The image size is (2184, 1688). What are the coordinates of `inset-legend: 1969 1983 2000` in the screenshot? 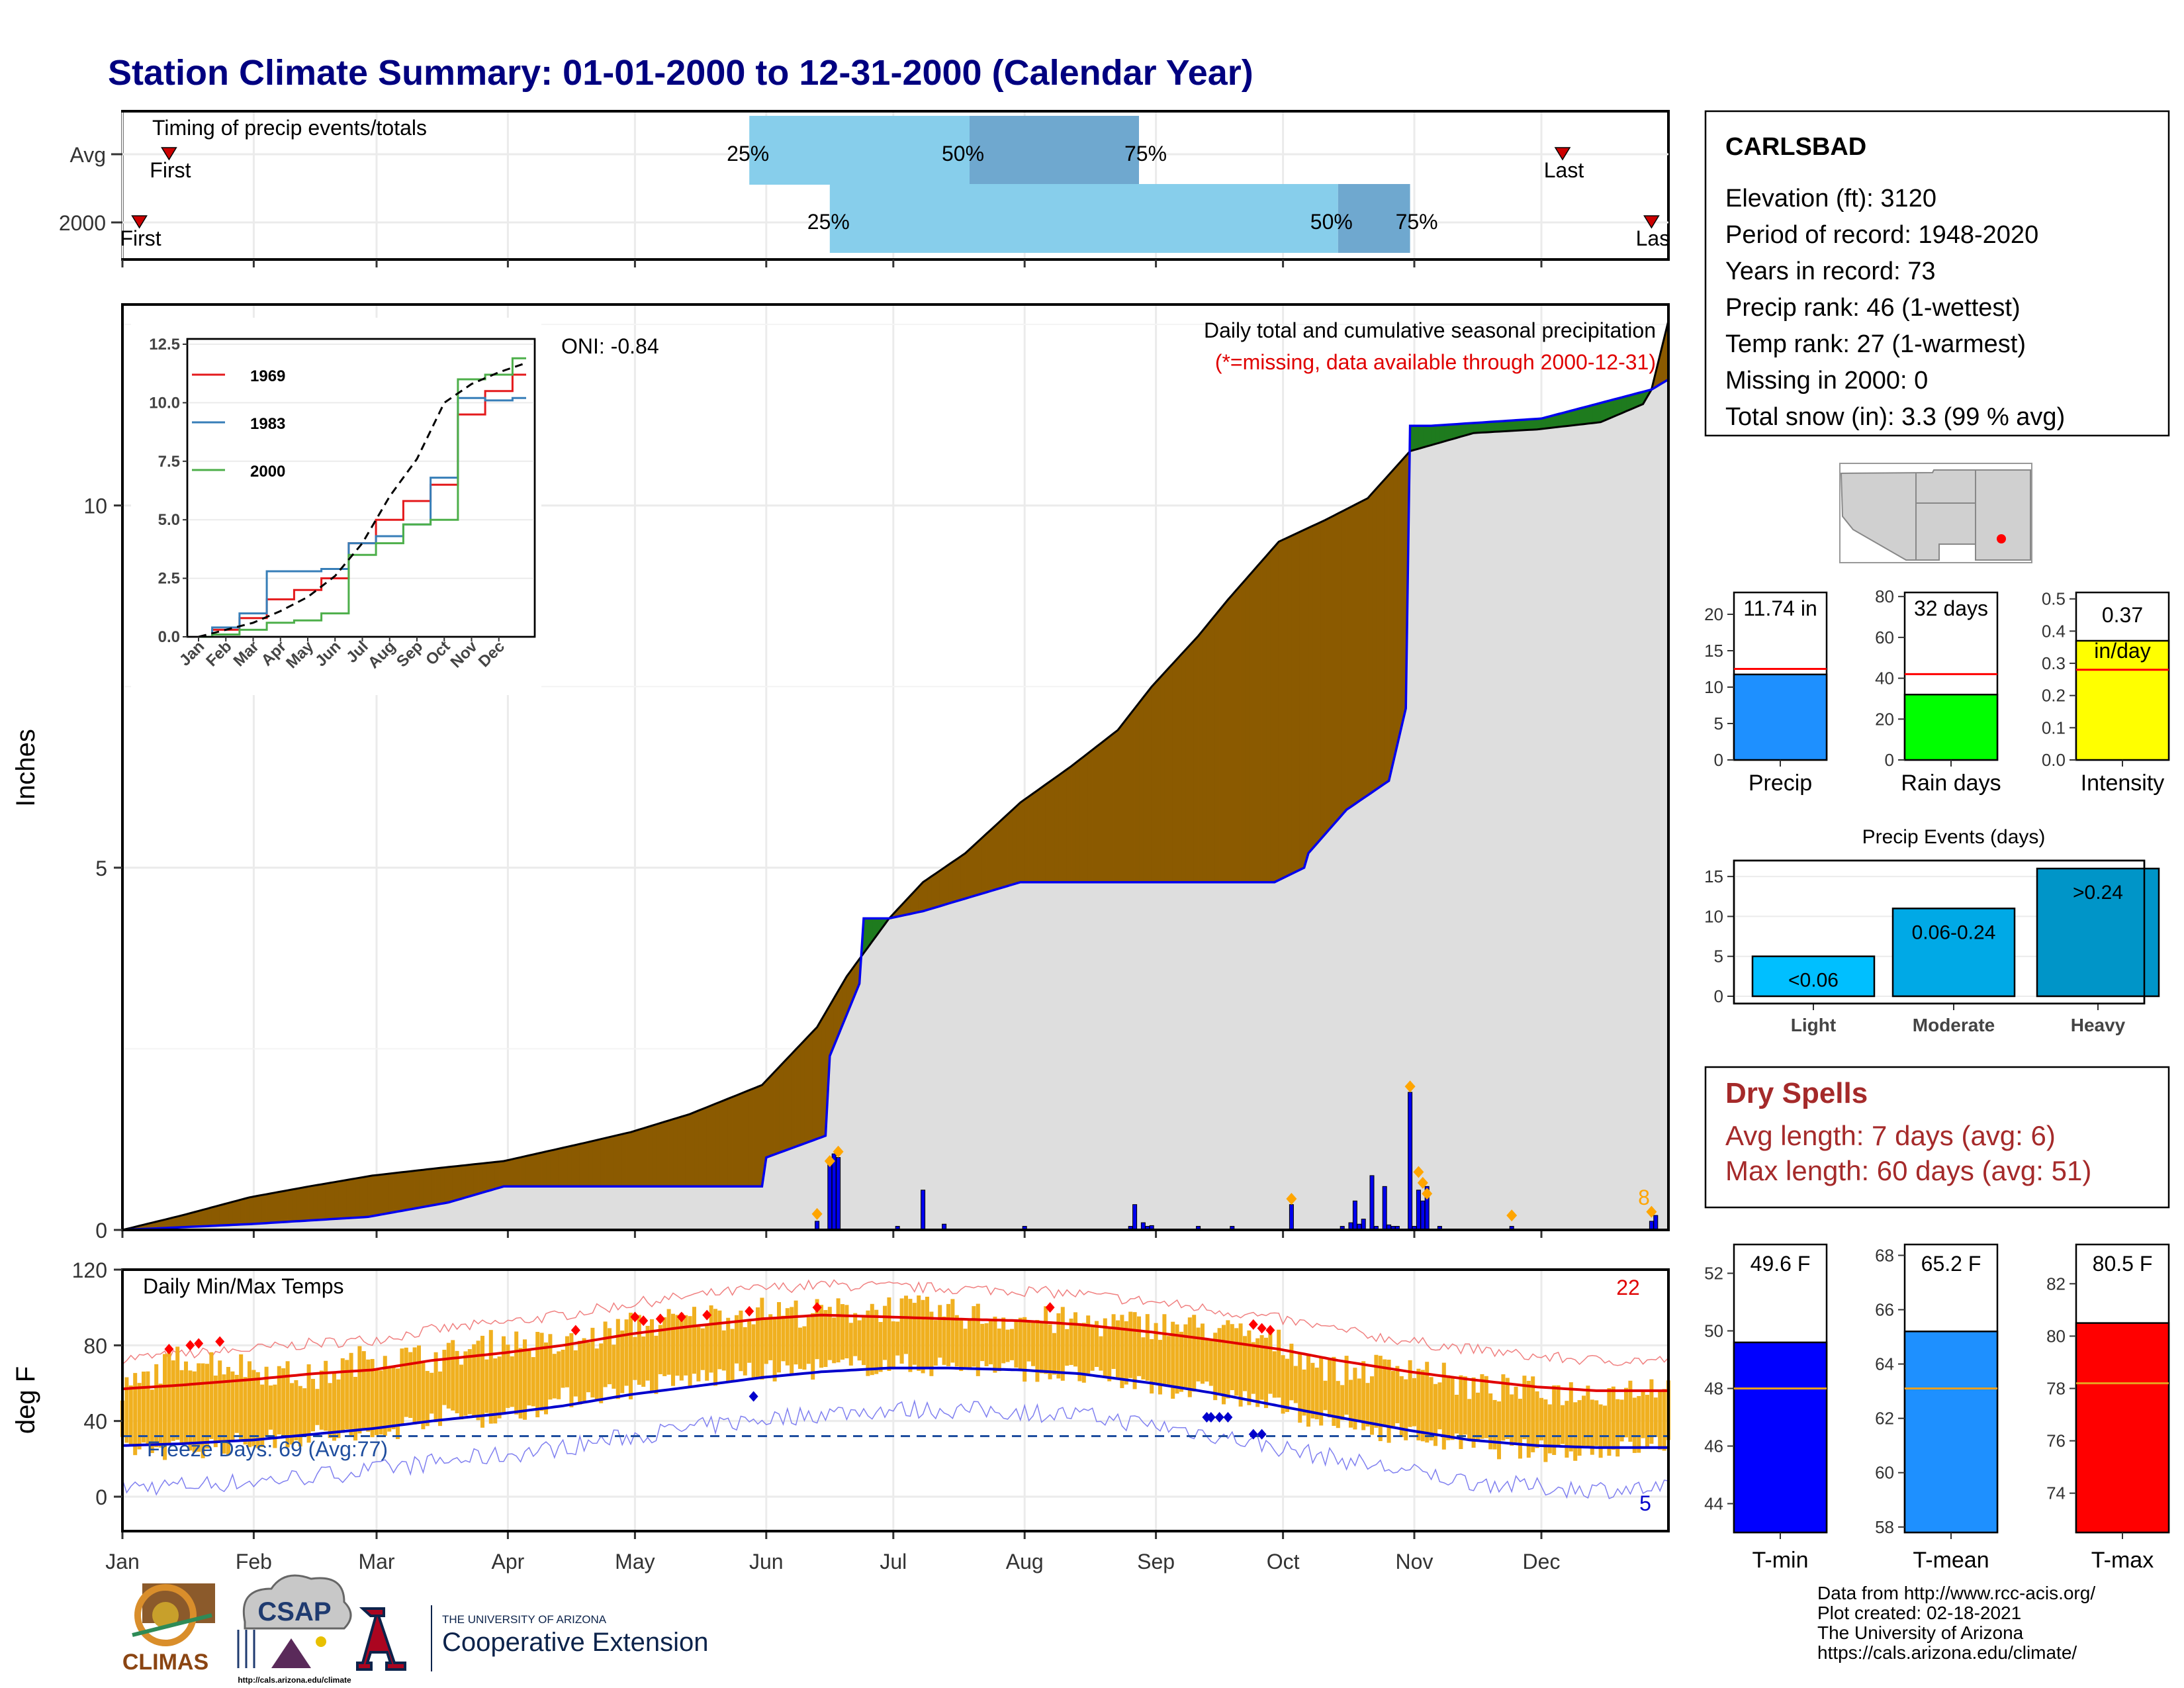 It's located at (239, 424).